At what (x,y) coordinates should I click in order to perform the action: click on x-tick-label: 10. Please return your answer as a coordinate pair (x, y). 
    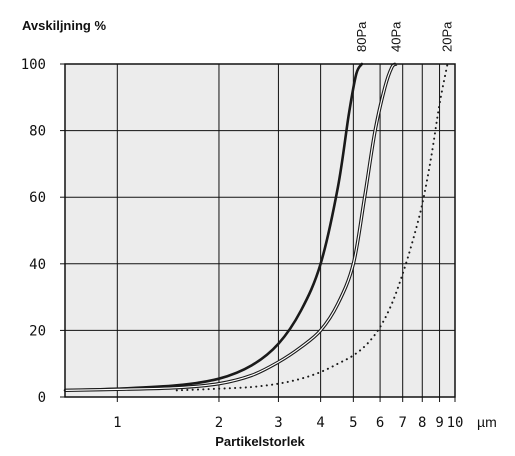
    Looking at the image, I should click on (455, 423).